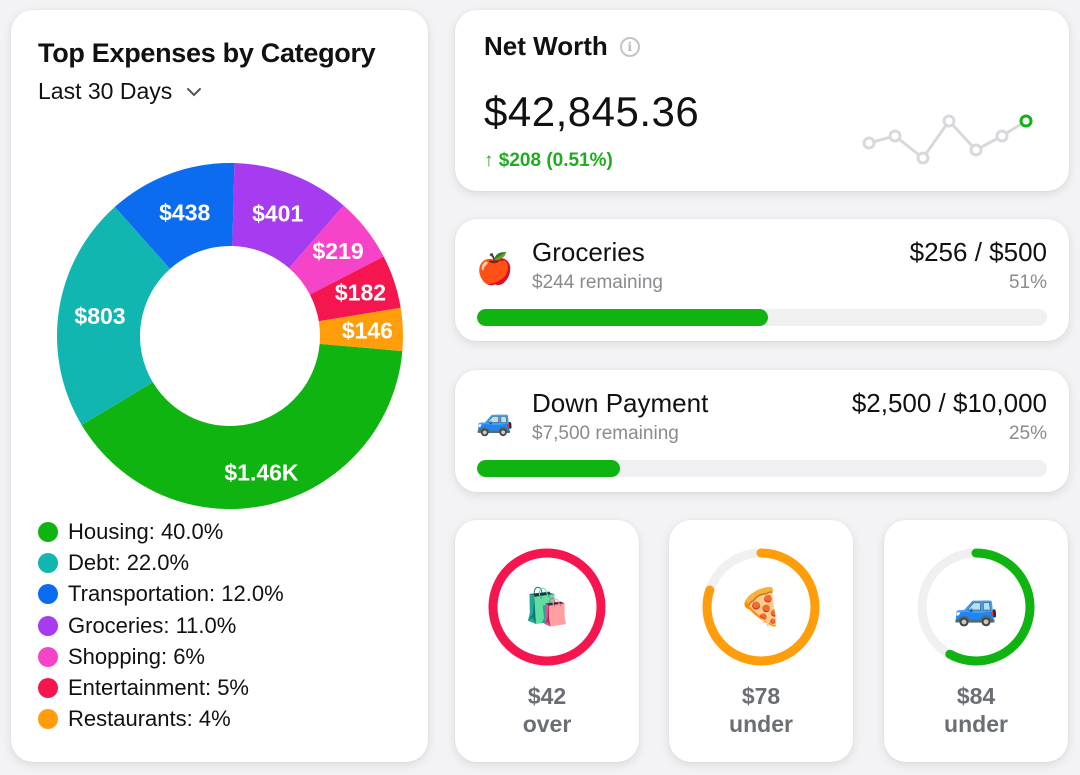 Image resolution: width=1080 pixels, height=775 pixels. What do you see at coordinates (978, 252) in the screenshot?
I see `budget-amount: $256 / $500` at bounding box center [978, 252].